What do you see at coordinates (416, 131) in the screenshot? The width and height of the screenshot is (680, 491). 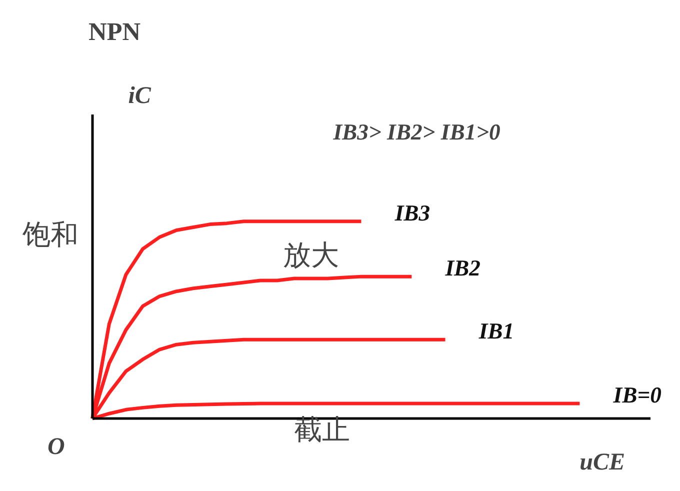 I see `text: IB3> IB2> IB1>0` at bounding box center [416, 131].